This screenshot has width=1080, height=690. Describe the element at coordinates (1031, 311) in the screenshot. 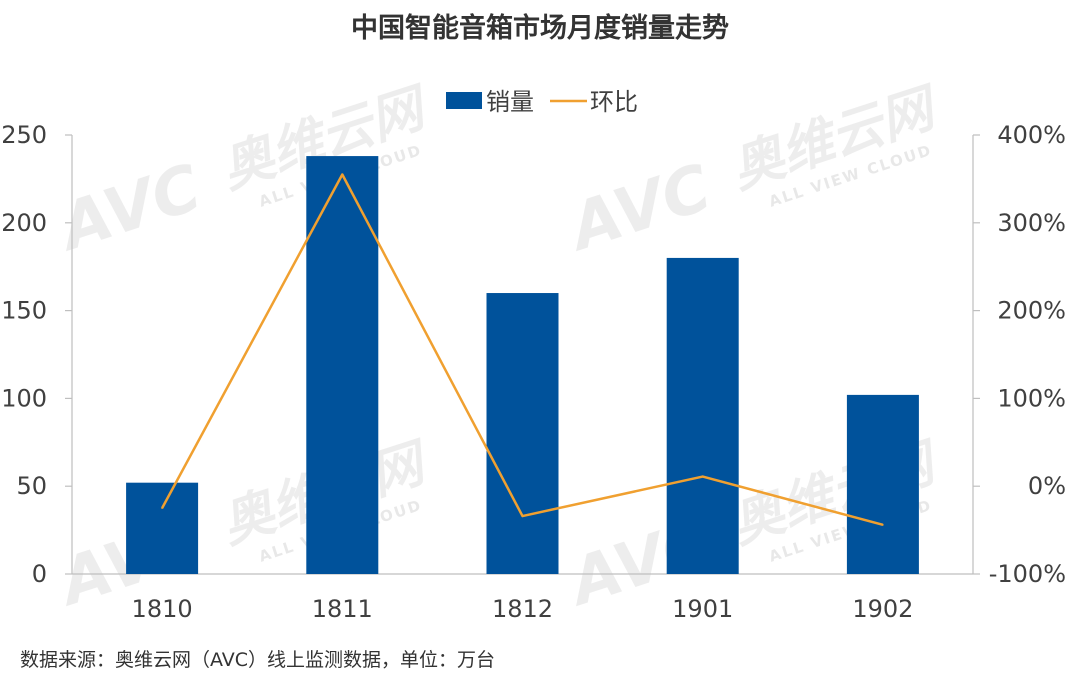

I see `y-right-tick-label: 200%` at that location.